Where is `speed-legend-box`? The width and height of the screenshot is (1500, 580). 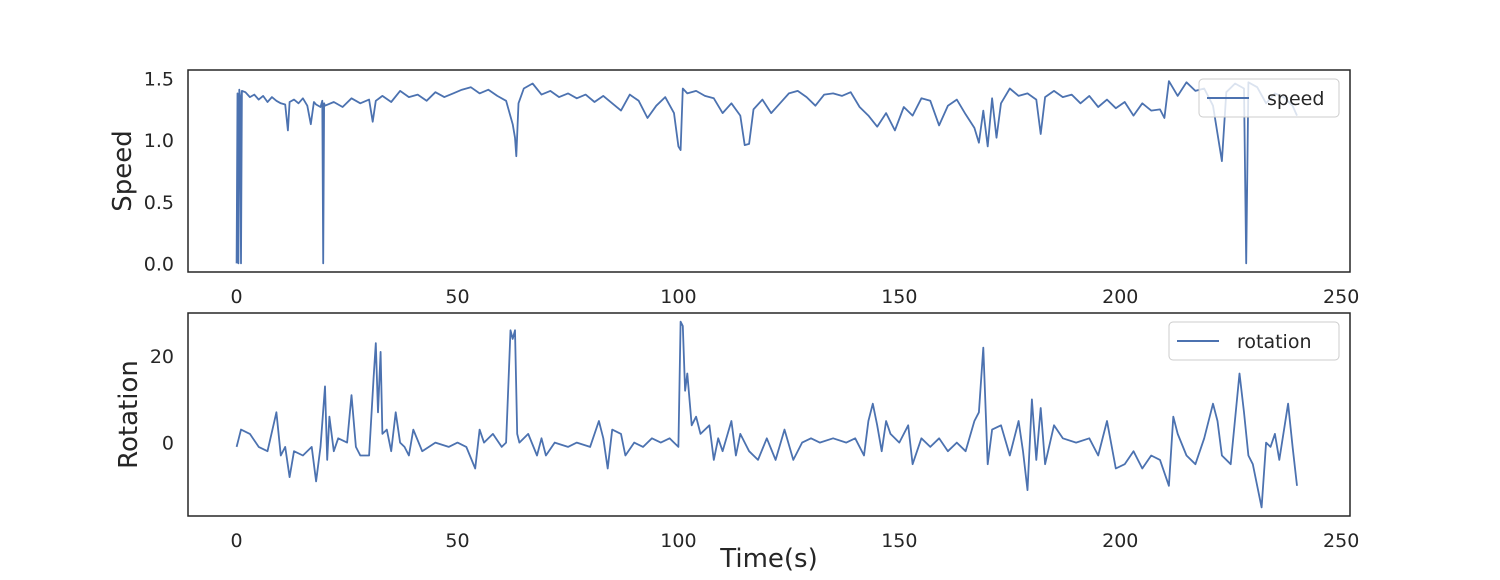
speed-legend-box is located at coordinates (1269, 98).